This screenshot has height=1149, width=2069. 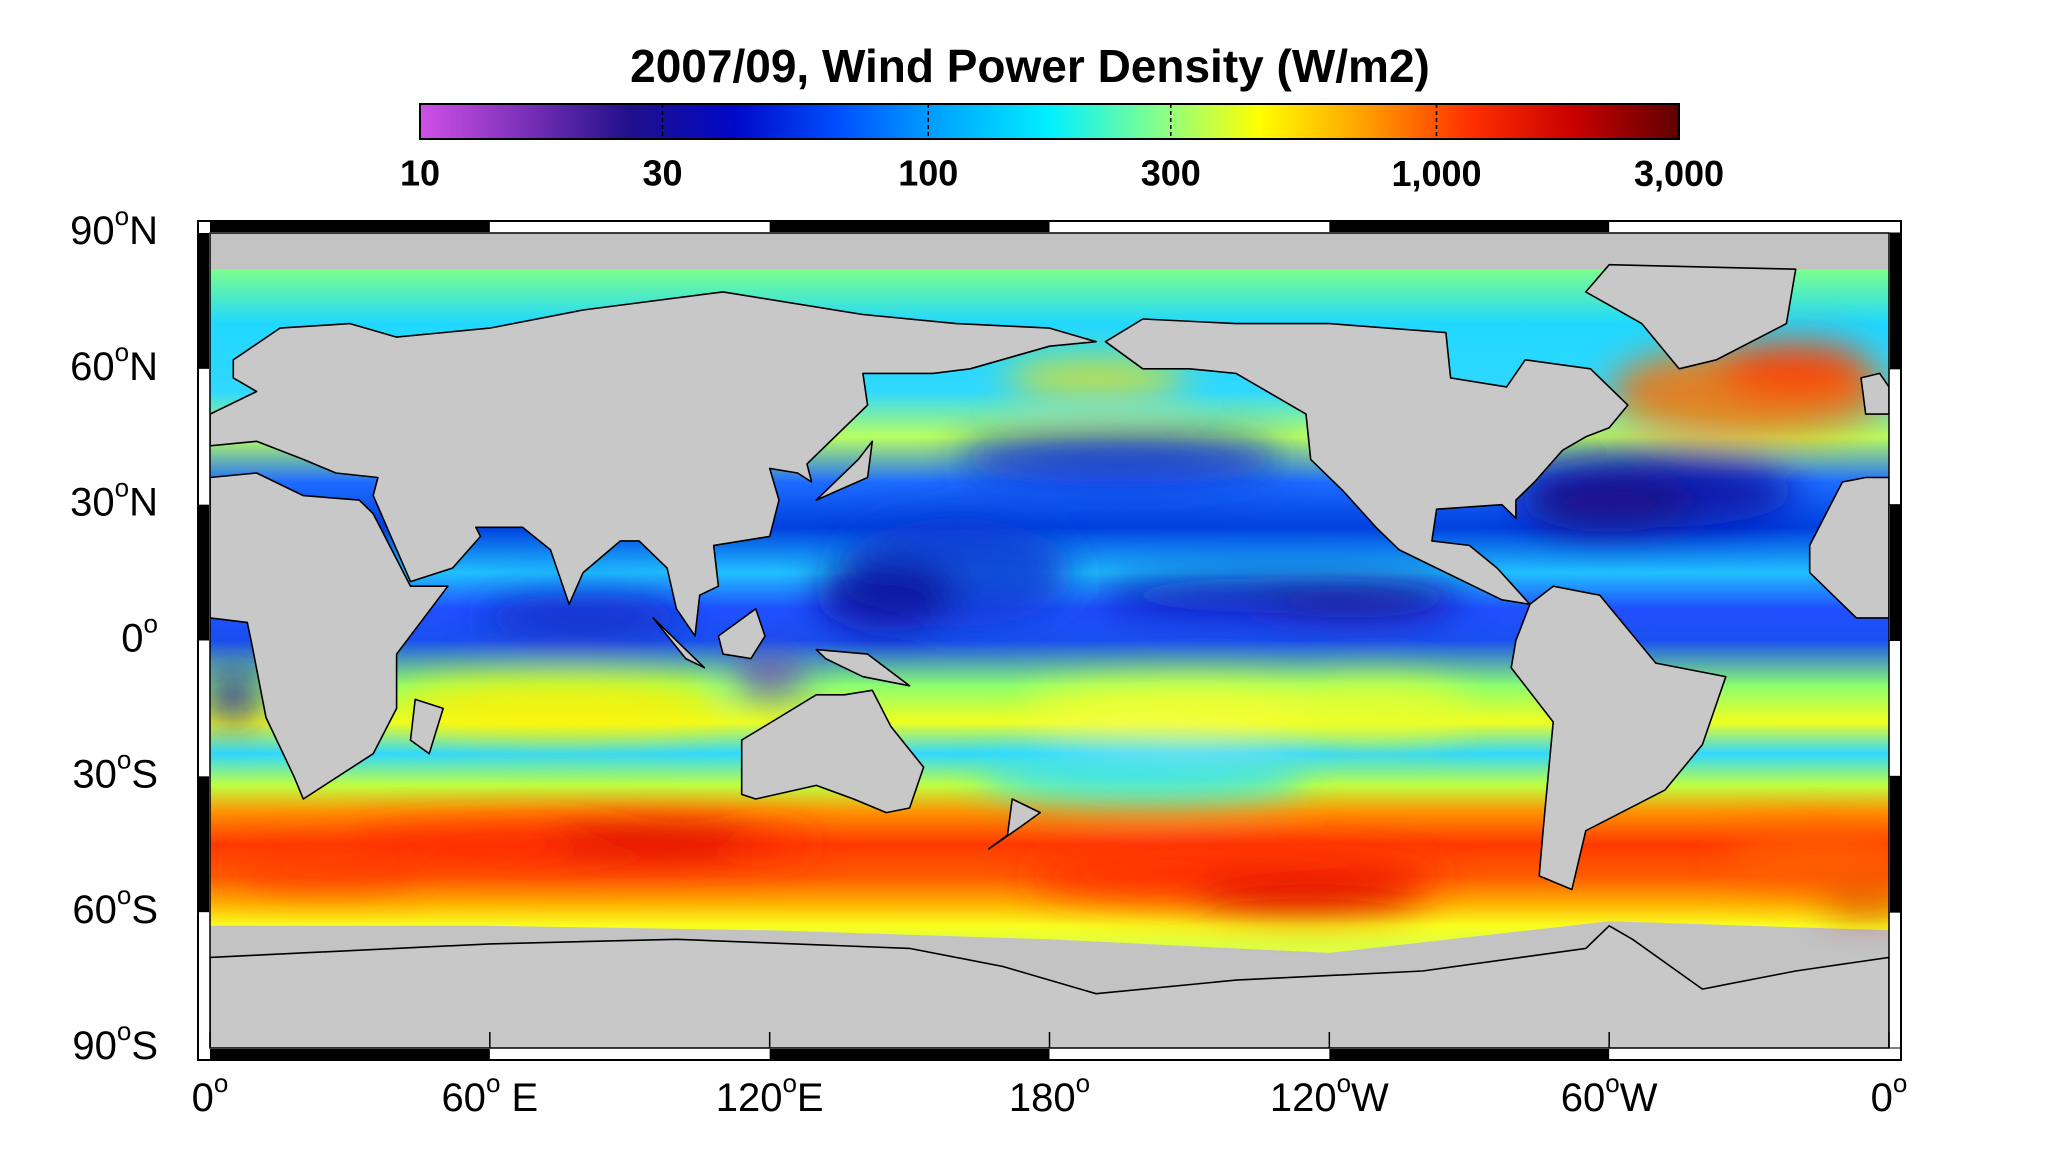 I want to click on tick-label: 120oW, so click(x=1329, y=1094).